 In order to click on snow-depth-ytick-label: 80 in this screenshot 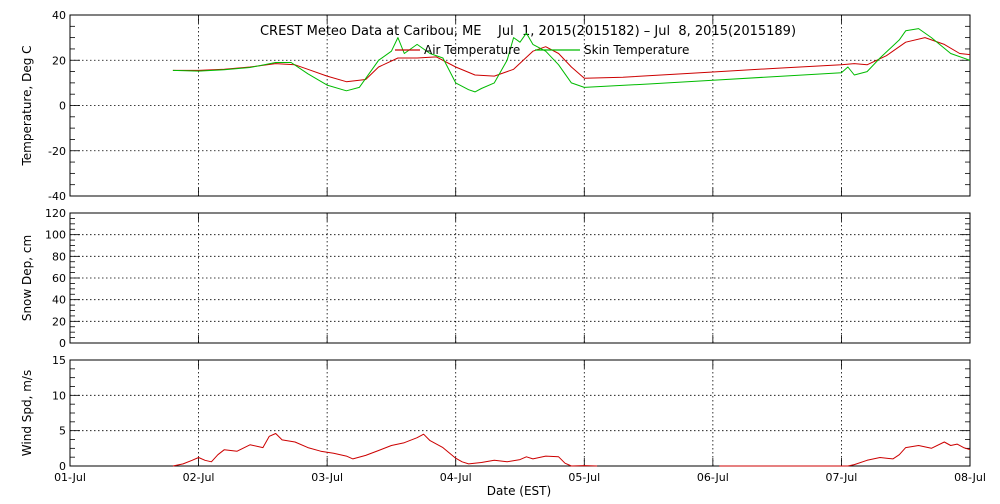, I will do `click(59, 256)`.